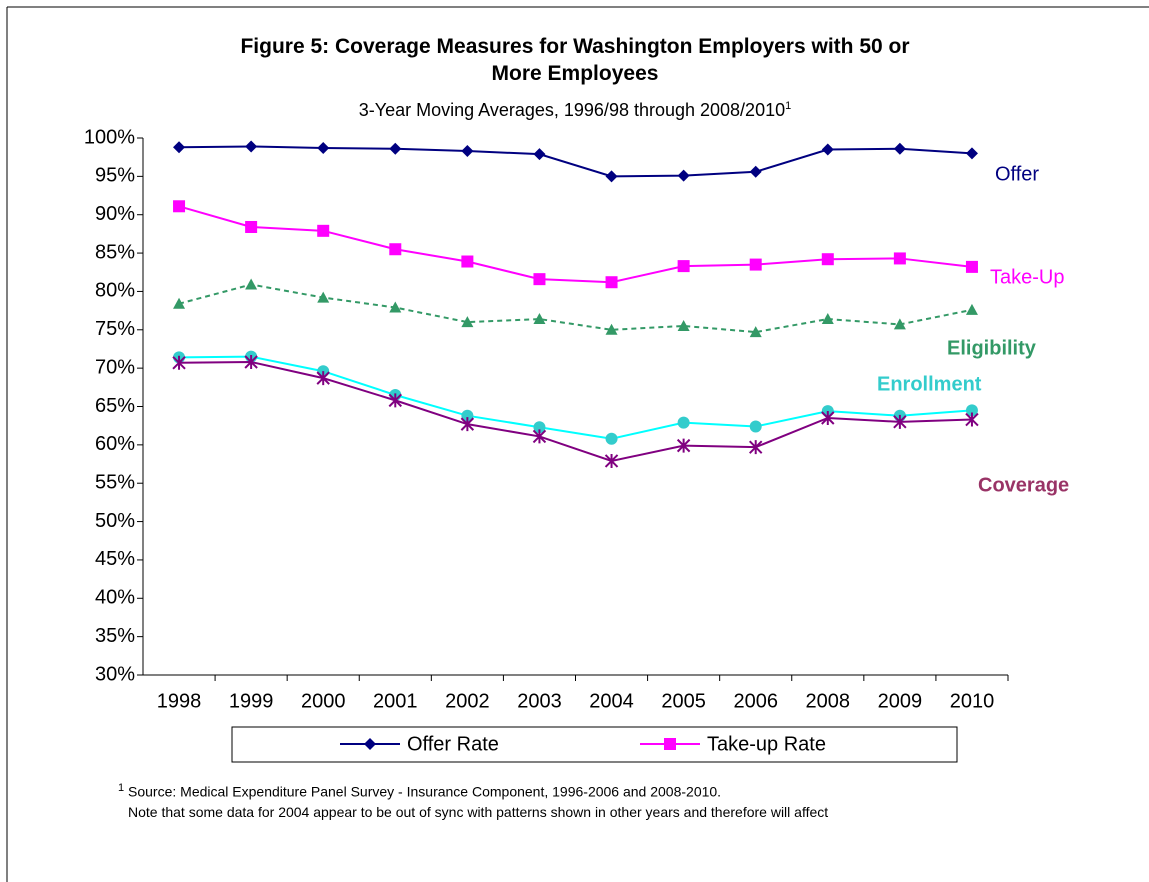  Describe the element at coordinates (467, 701) in the screenshot. I see `x-tick-label: 2002` at that location.